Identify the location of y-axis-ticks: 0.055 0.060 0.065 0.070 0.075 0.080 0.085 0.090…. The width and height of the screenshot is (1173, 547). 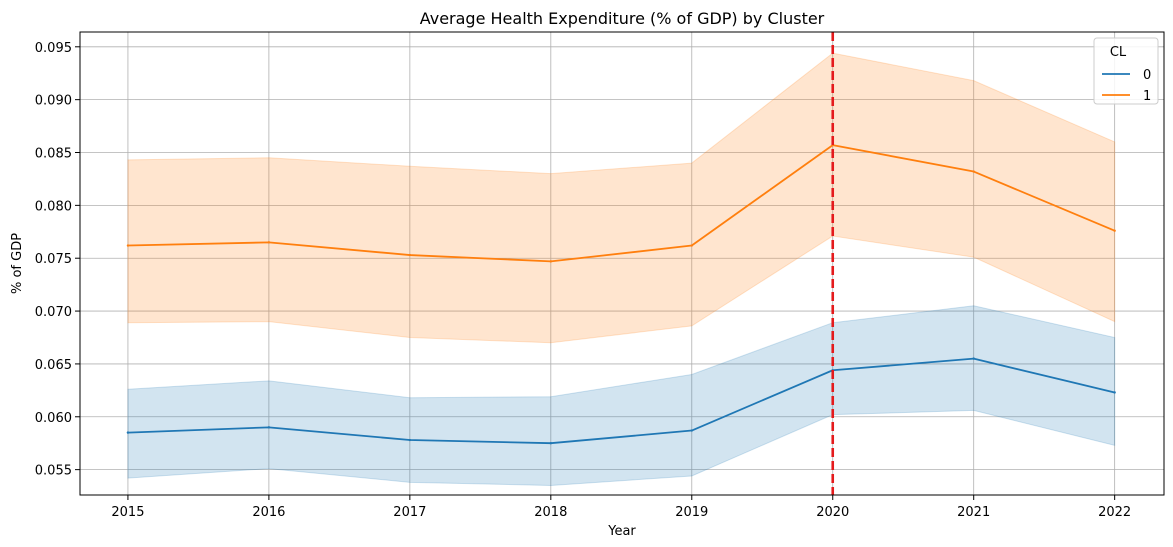
(57, 260).